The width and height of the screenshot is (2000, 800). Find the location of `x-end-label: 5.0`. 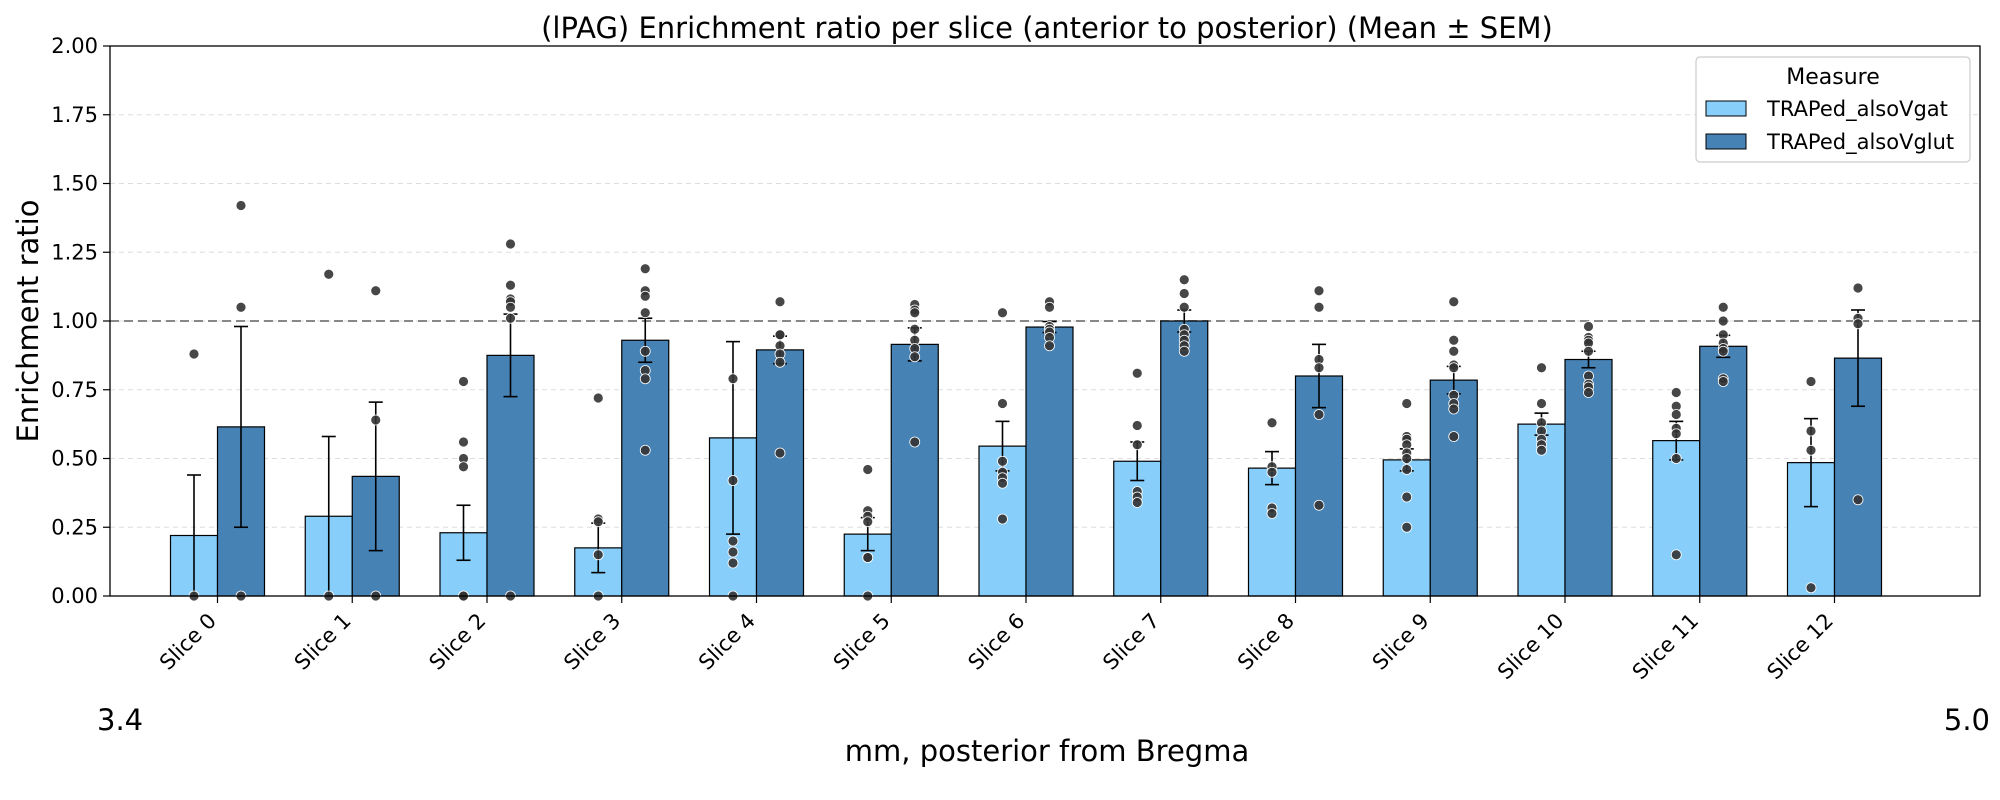

x-end-label: 5.0 is located at coordinates (1967, 720).